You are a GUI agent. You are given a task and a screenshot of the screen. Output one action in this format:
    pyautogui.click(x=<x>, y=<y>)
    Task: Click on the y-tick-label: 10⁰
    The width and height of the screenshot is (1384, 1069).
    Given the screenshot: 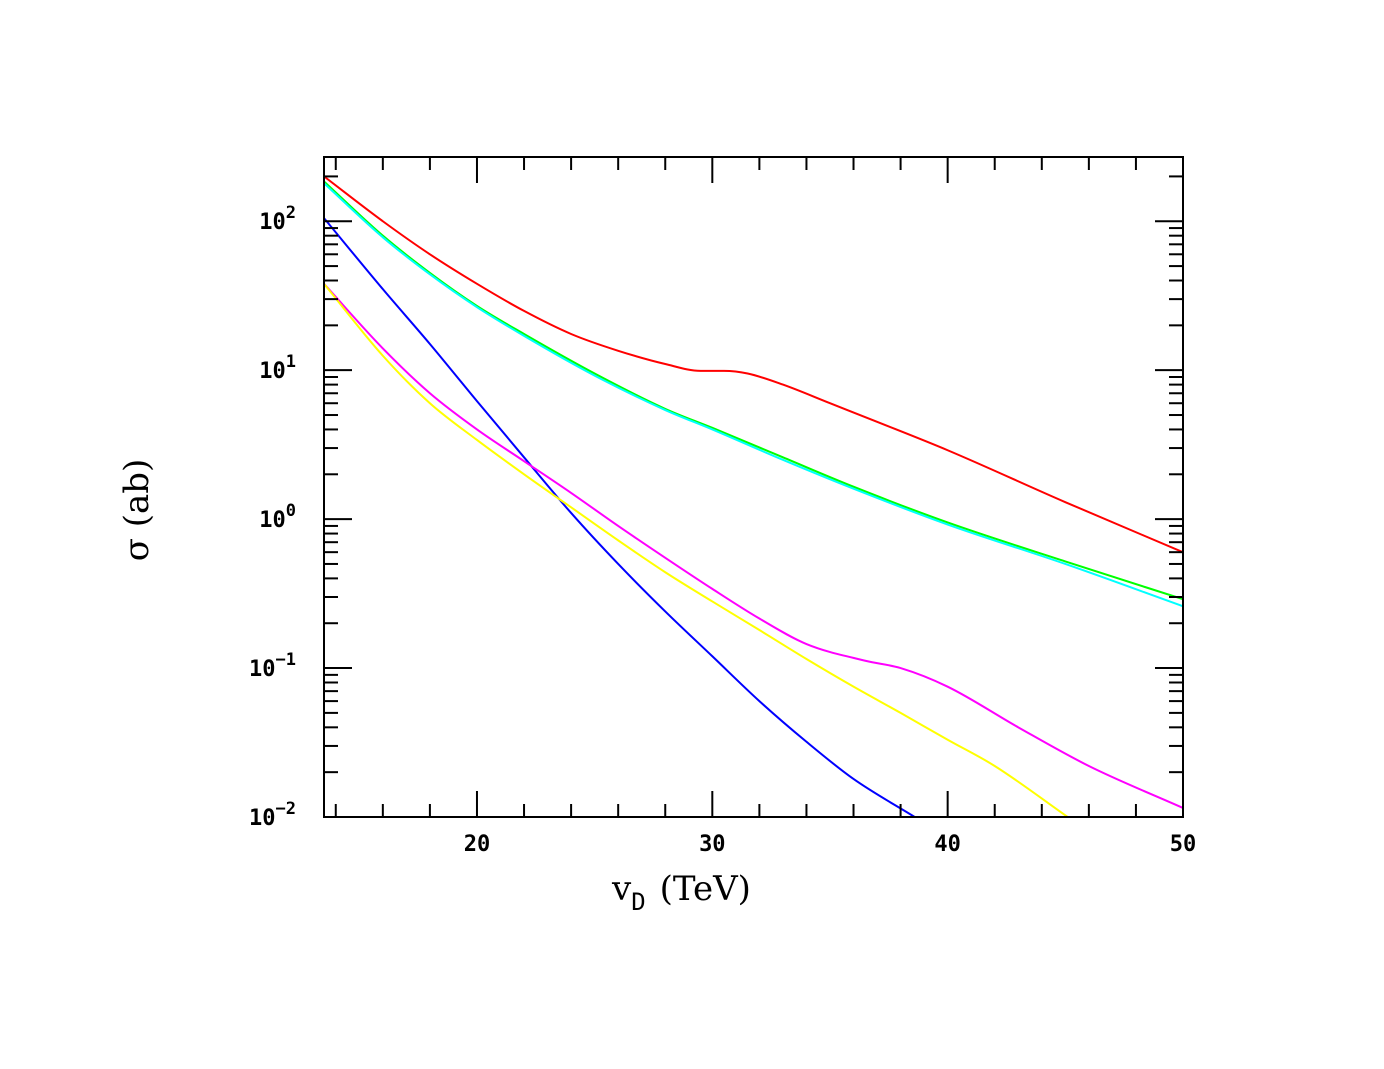 What is the action you would take?
    pyautogui.click(x=277, y=517)
    